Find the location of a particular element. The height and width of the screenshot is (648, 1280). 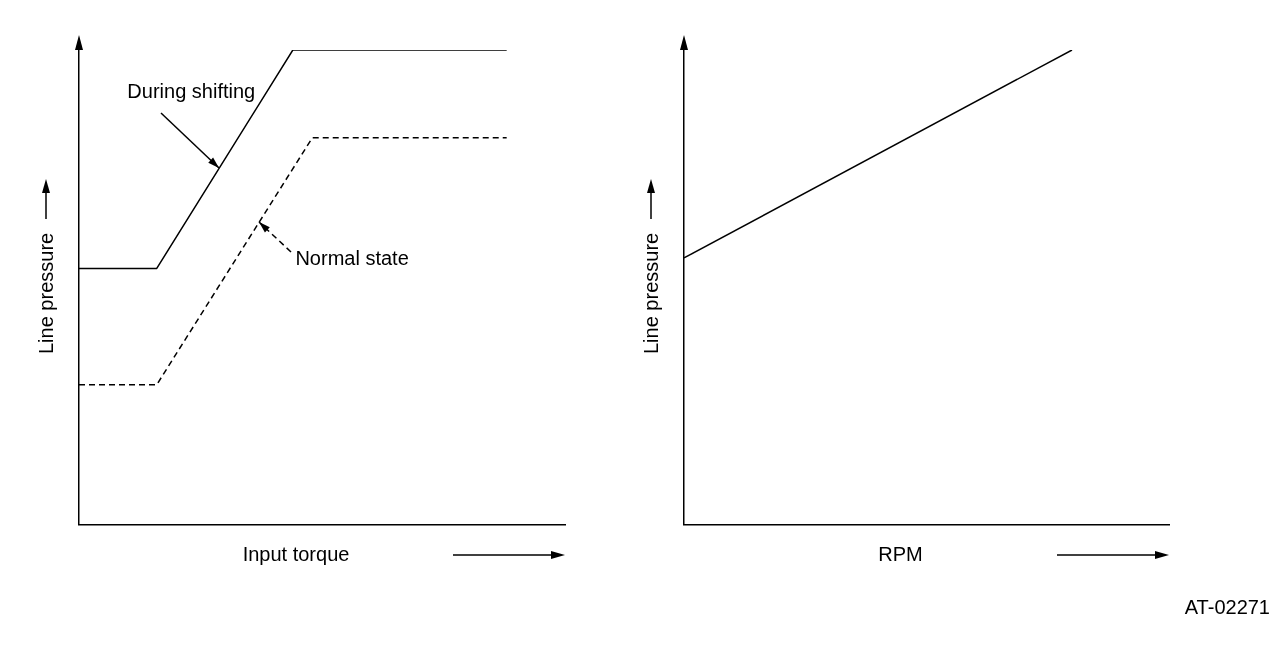

series-label: During shifting is located at coordinates (191, 91).